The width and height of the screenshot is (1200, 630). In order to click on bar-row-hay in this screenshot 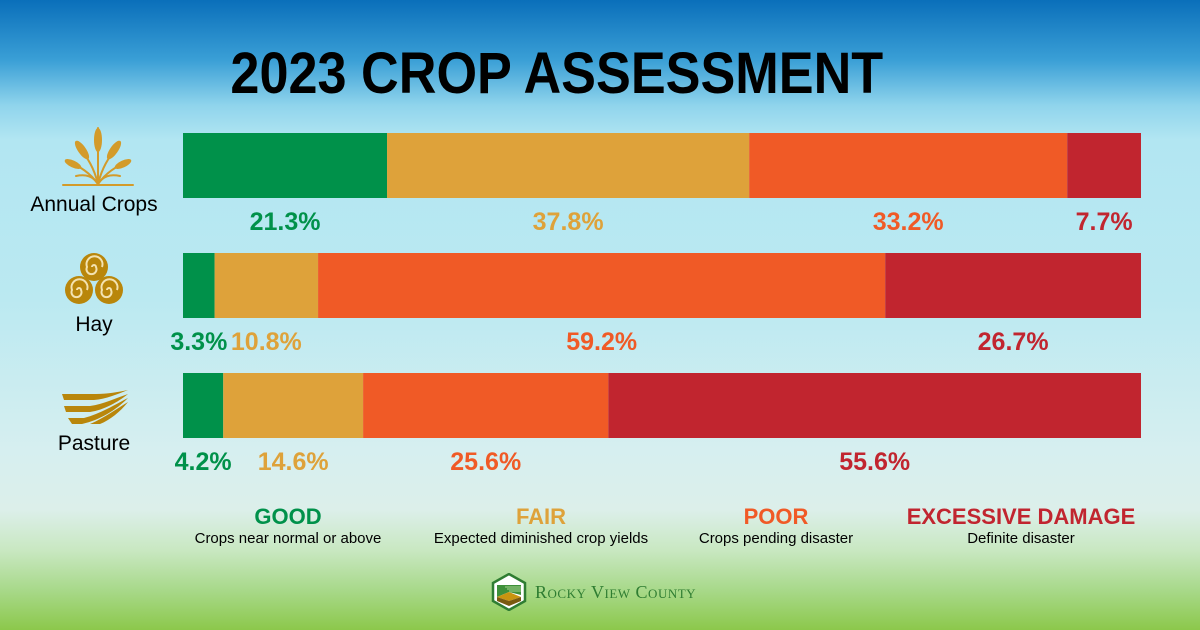, I will do `click(662, 285)`.